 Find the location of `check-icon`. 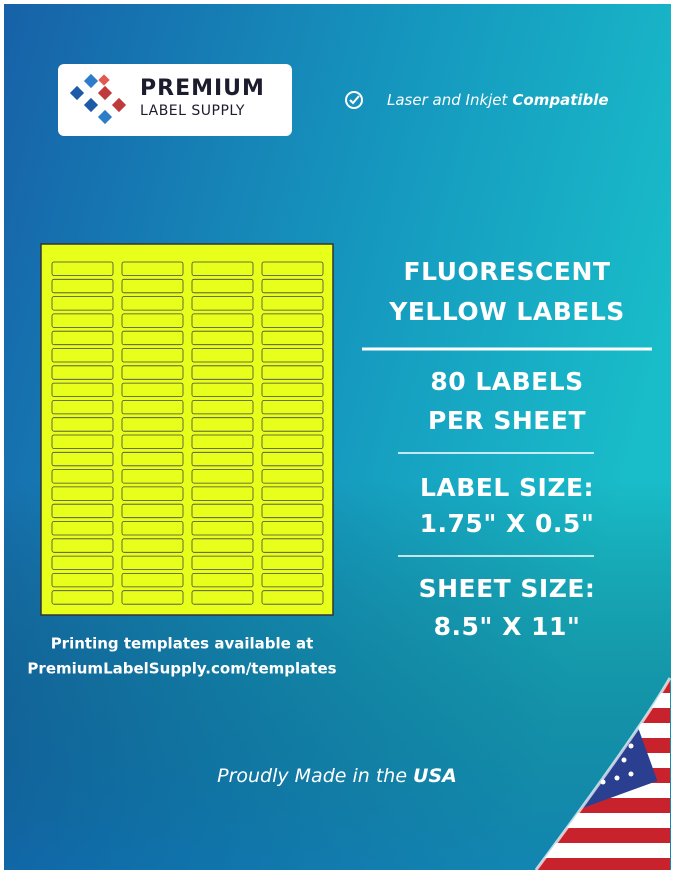

check-icon is located at coordinates (354, 100).